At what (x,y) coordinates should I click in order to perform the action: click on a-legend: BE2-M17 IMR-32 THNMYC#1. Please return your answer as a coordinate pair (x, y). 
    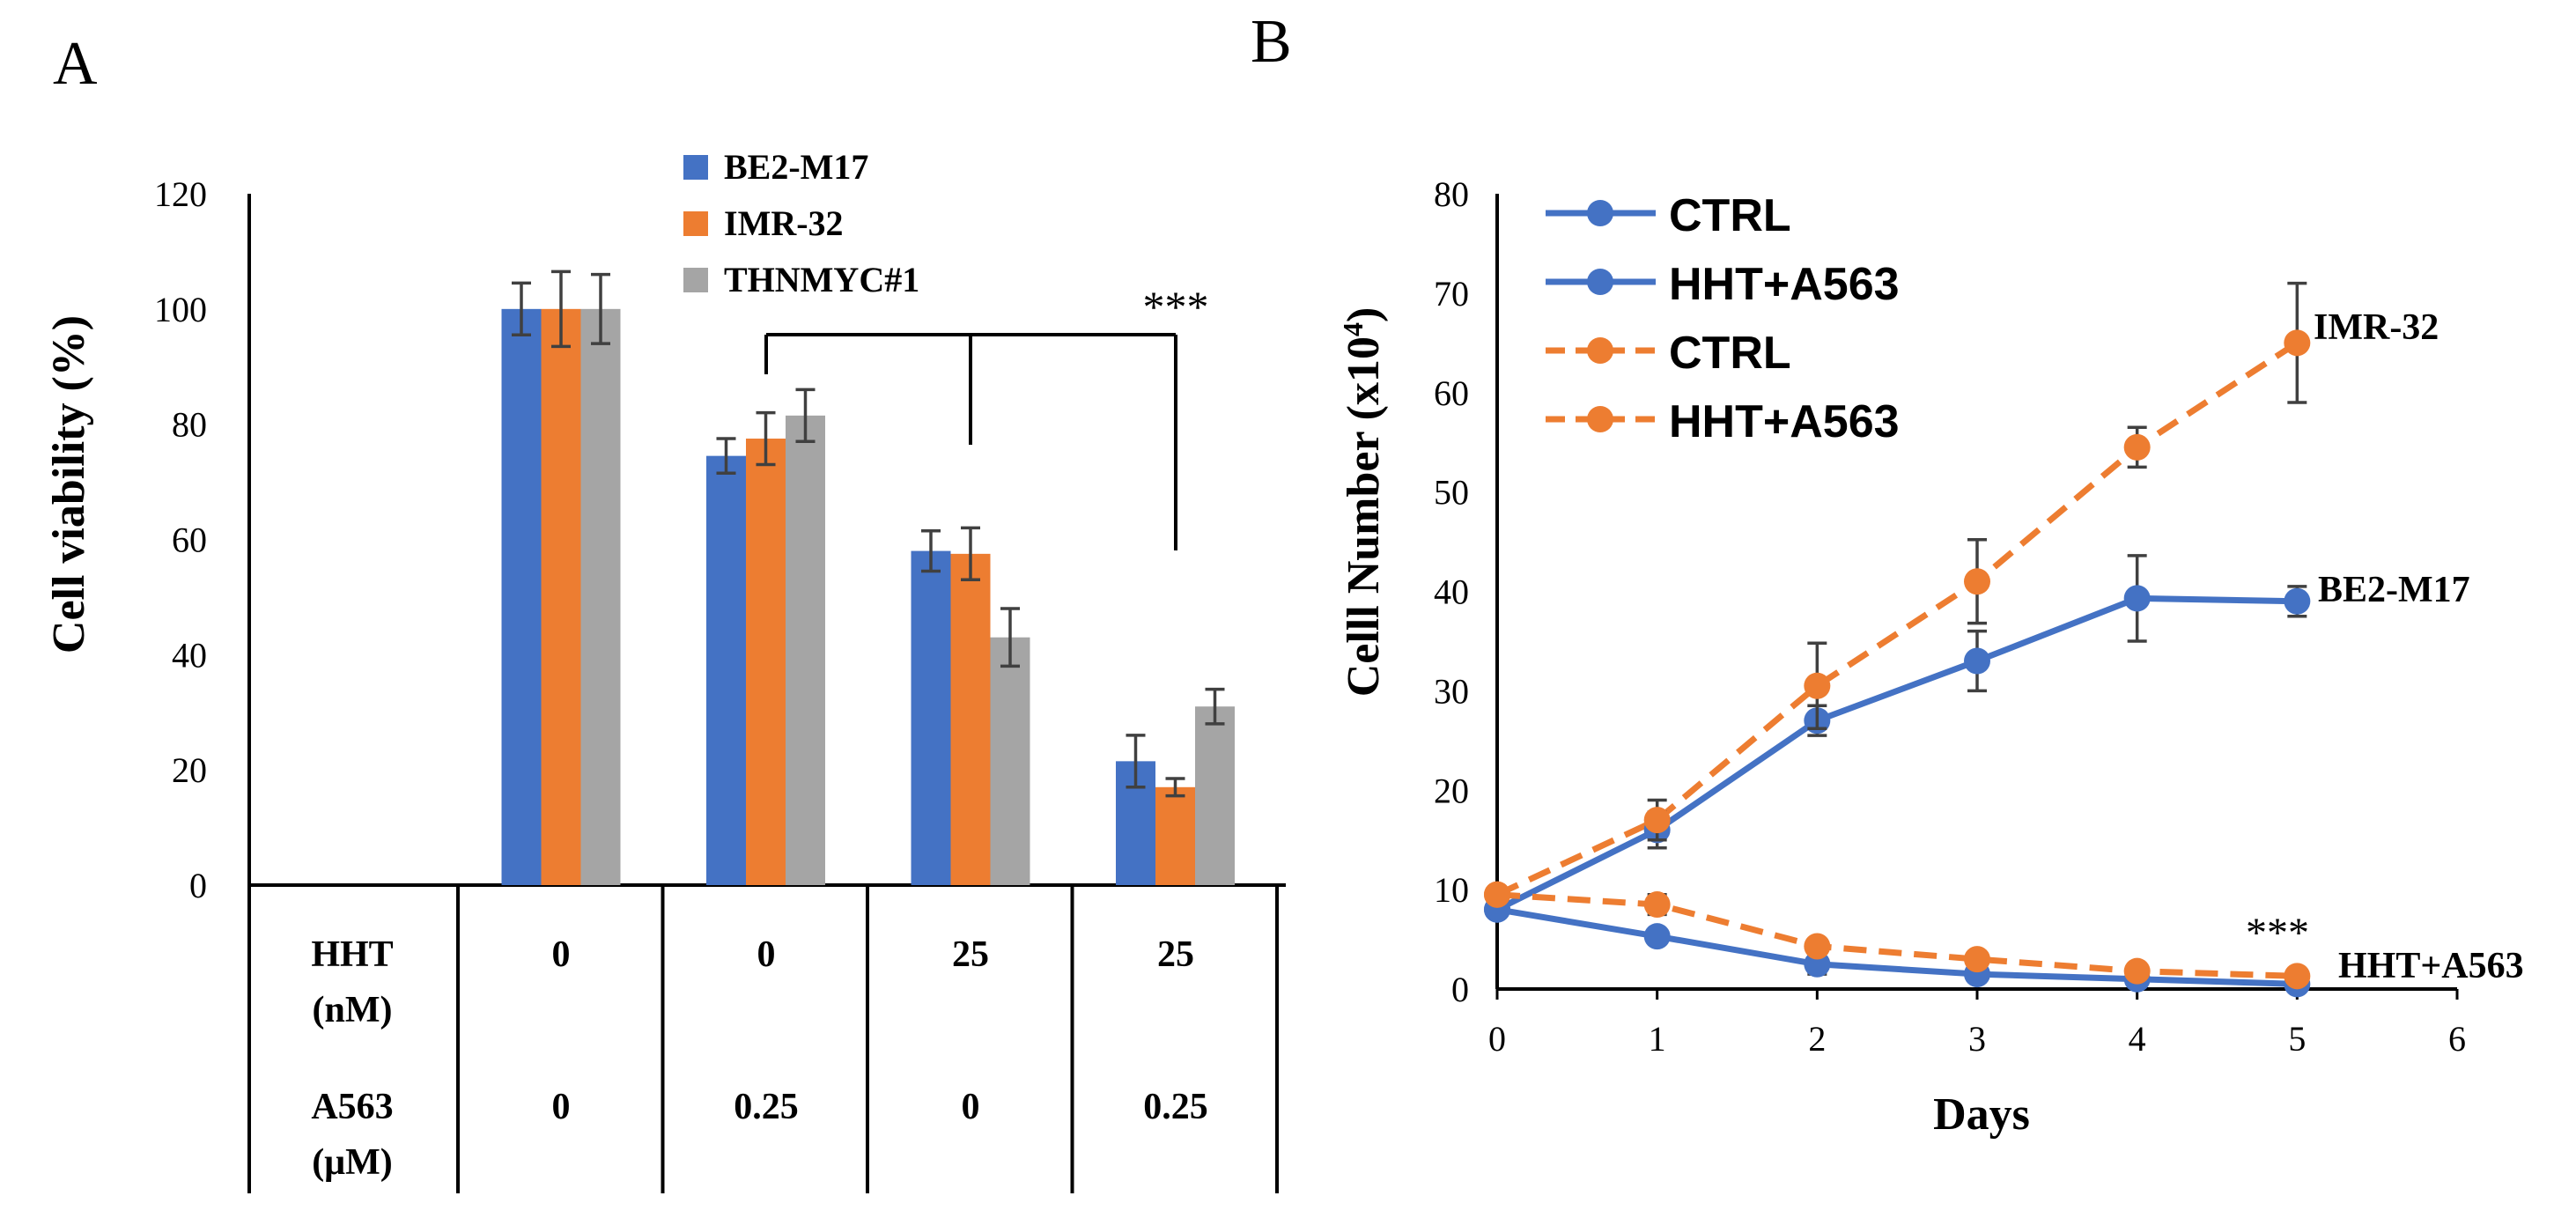
    Looking at the image, I should click on (801, 223).